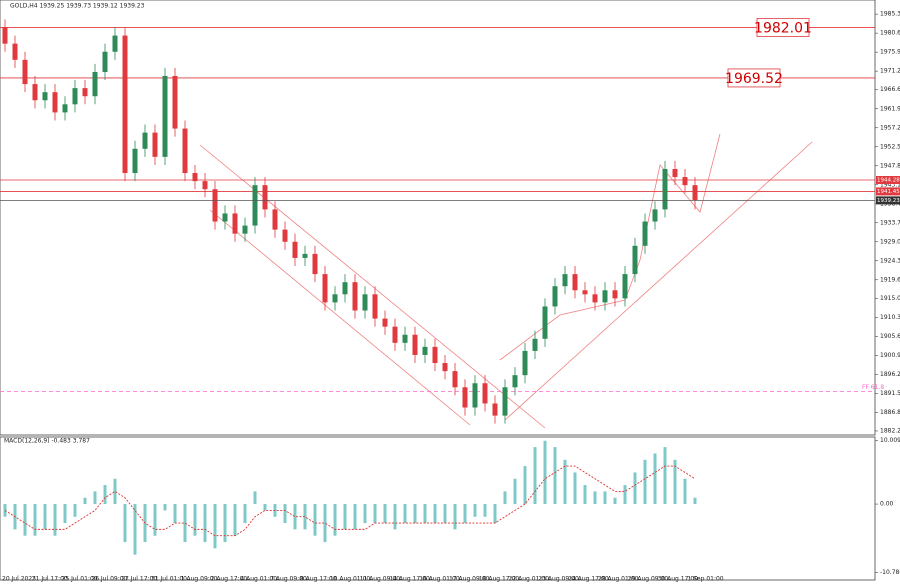  What do you see at coordinates (890, 33) in the screenshot?
I see `y-tick-label: 1980.60` at bounding box center [890, 33].